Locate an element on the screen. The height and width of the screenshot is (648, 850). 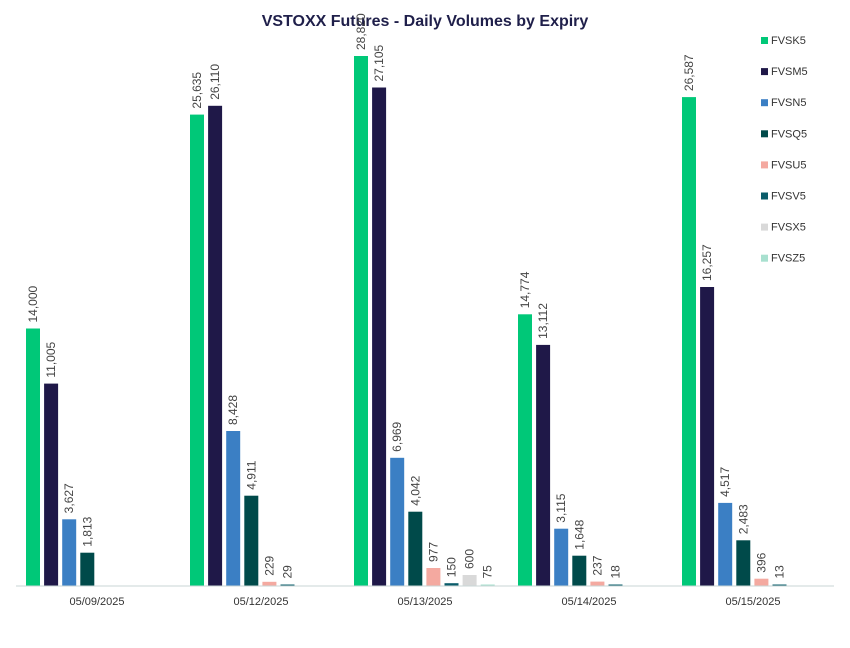
legend: FVSK5 FVSM5 FVSN5 FVSQ5 FVSU5 FVSV5 FVSX5 FVSZ5 is located at coordinates (784, 150).